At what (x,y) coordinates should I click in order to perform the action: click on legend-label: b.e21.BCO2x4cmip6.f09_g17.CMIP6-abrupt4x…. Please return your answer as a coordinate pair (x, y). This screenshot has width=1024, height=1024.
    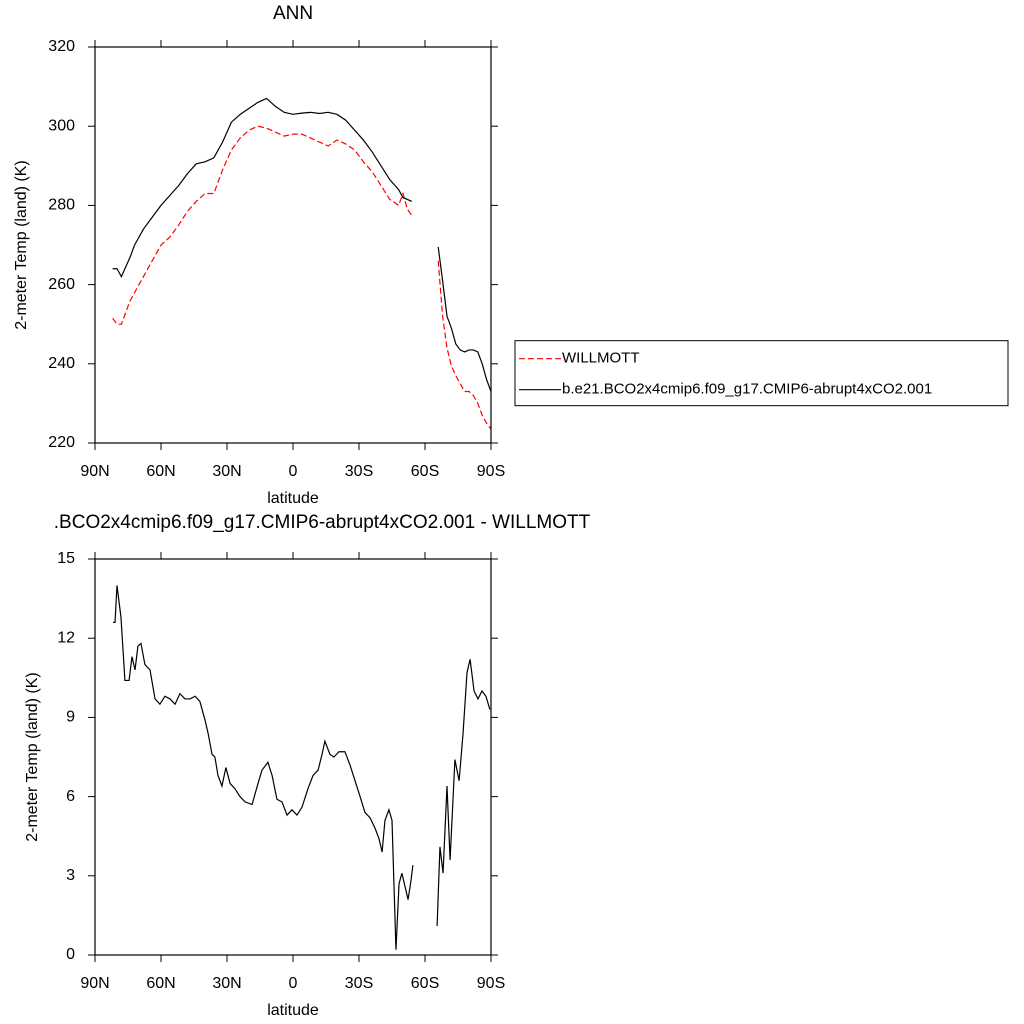
    Looking at the image, I should click on (747, 389).